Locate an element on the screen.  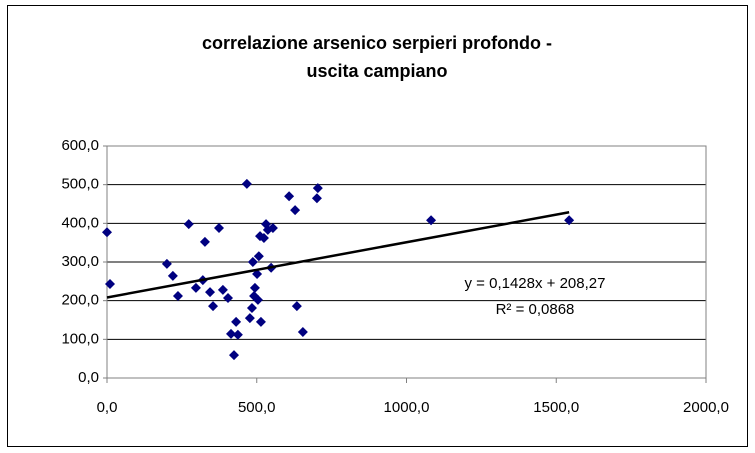
x-tick-label: 500,0 is located at coordinates (257, 407).